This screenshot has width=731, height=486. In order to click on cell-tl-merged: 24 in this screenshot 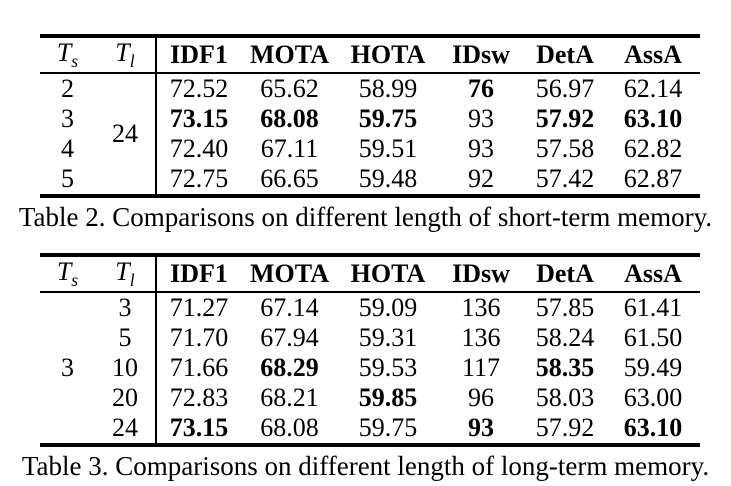, I will do `click(125, 134)`.